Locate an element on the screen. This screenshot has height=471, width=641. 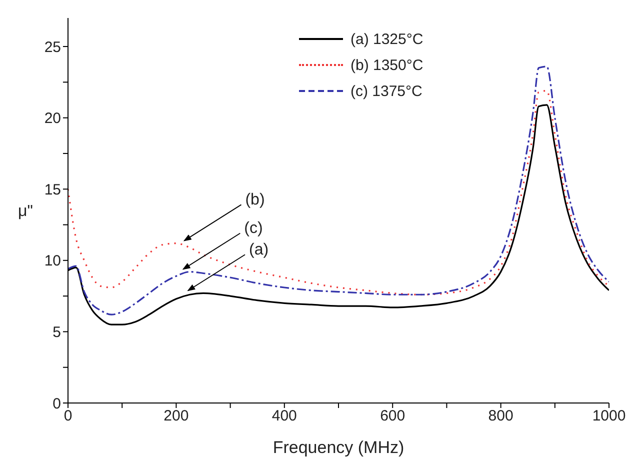
x-tick-label: 200 is located at coordinates (176, 416).